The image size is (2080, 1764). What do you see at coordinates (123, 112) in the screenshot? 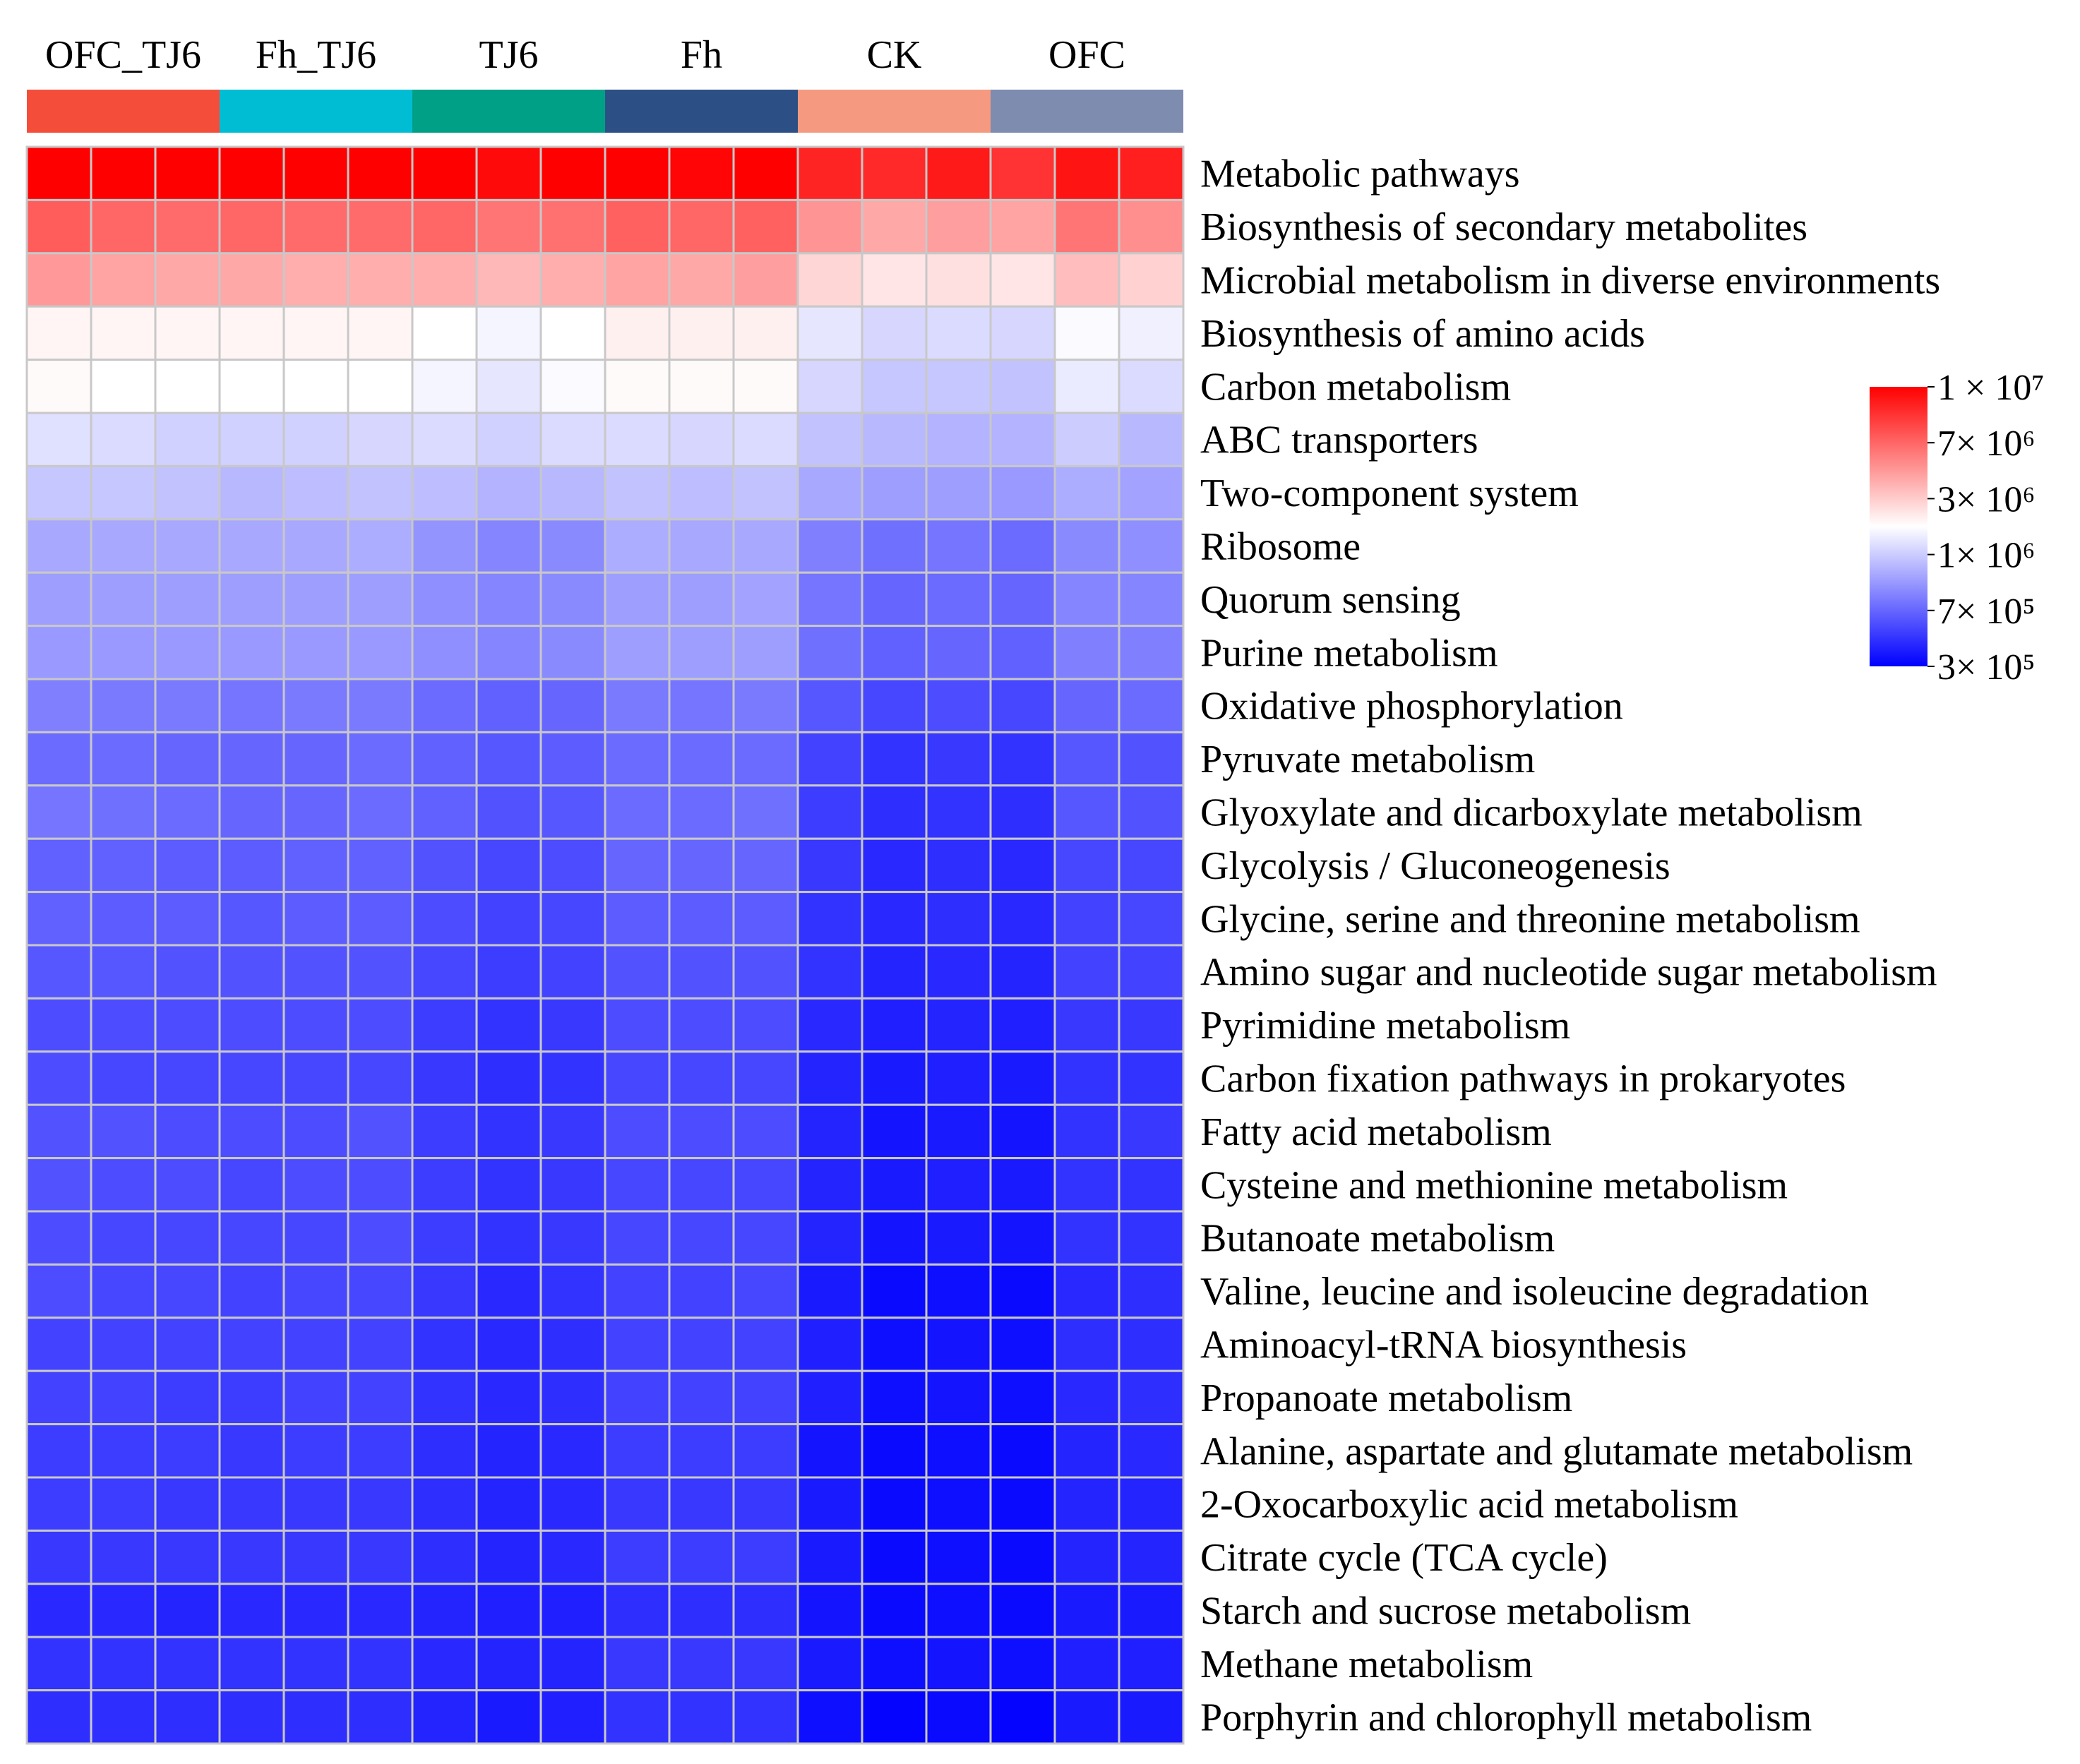
I see `group-bar-ofc-tj6` at bounding box center [123, 112].